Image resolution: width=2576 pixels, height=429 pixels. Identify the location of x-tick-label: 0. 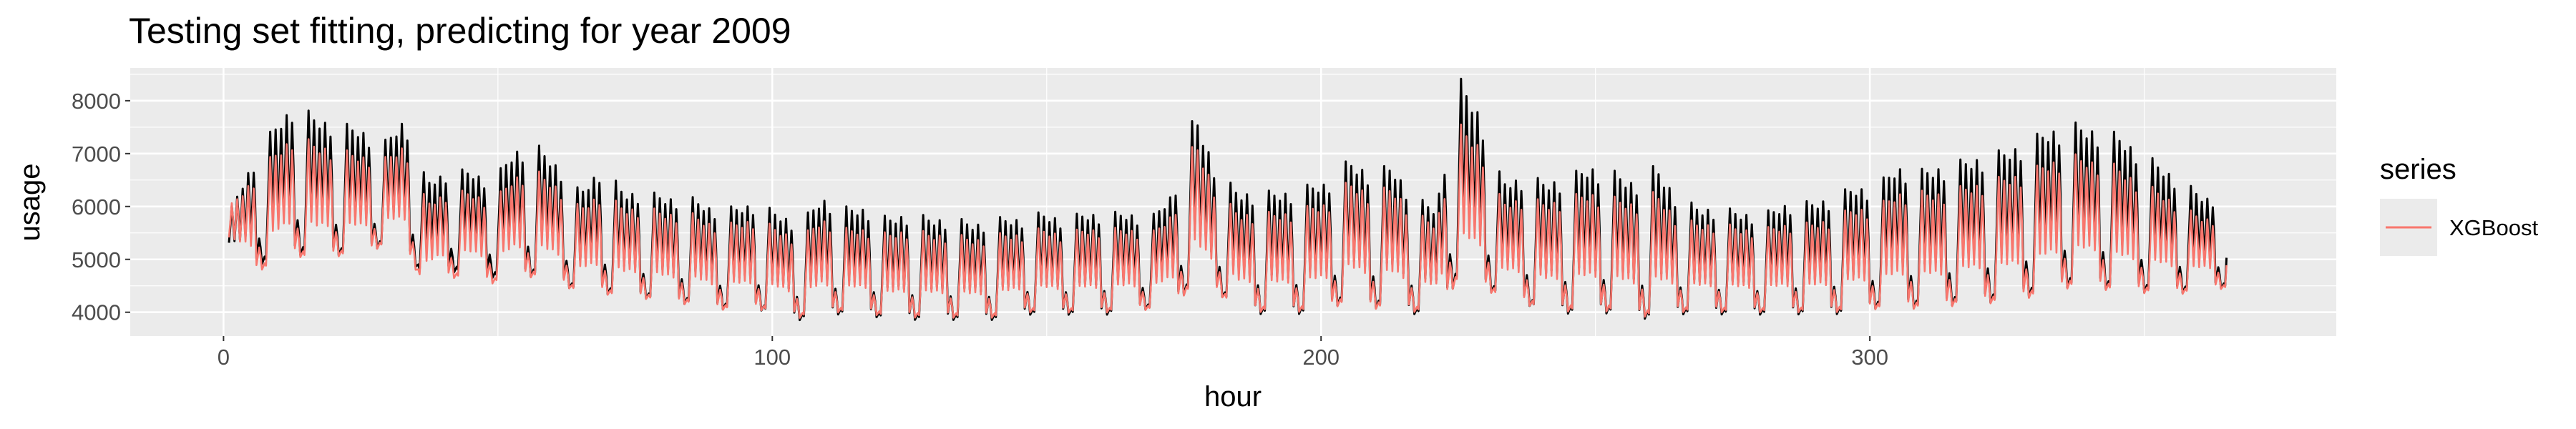
(224, 357).